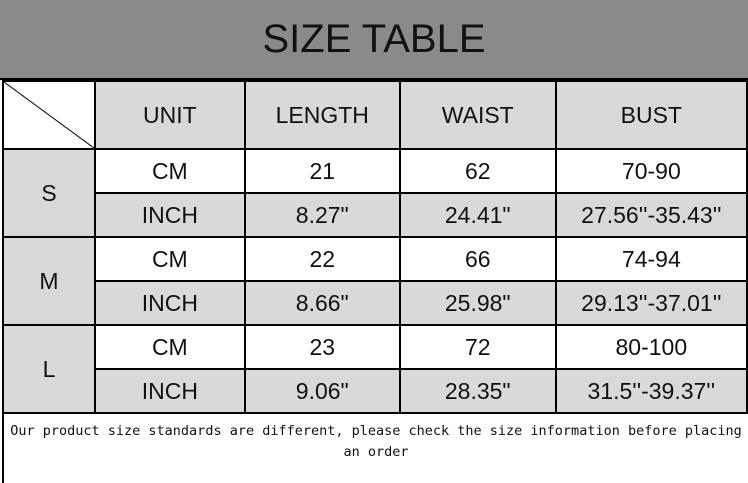 Image resolution: width=748 pixels, height=483 pixels. I want to click on table-row: INCH 8.27" 24.41" 27.56''-35.43'', so click(375, 215).